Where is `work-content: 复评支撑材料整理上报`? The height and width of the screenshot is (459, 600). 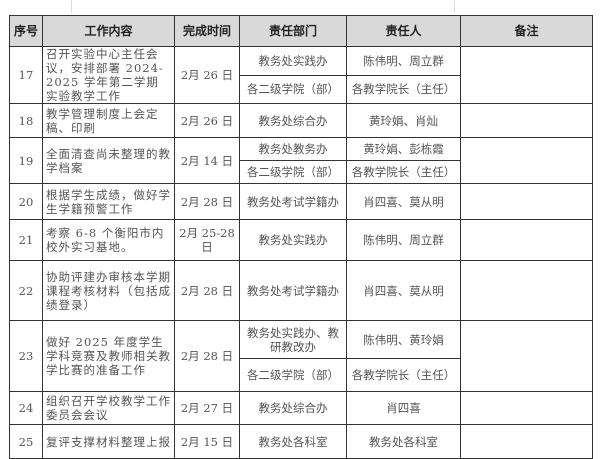 work-content: 复评支撑材料整理上报 is located at coordinates (108, 441).